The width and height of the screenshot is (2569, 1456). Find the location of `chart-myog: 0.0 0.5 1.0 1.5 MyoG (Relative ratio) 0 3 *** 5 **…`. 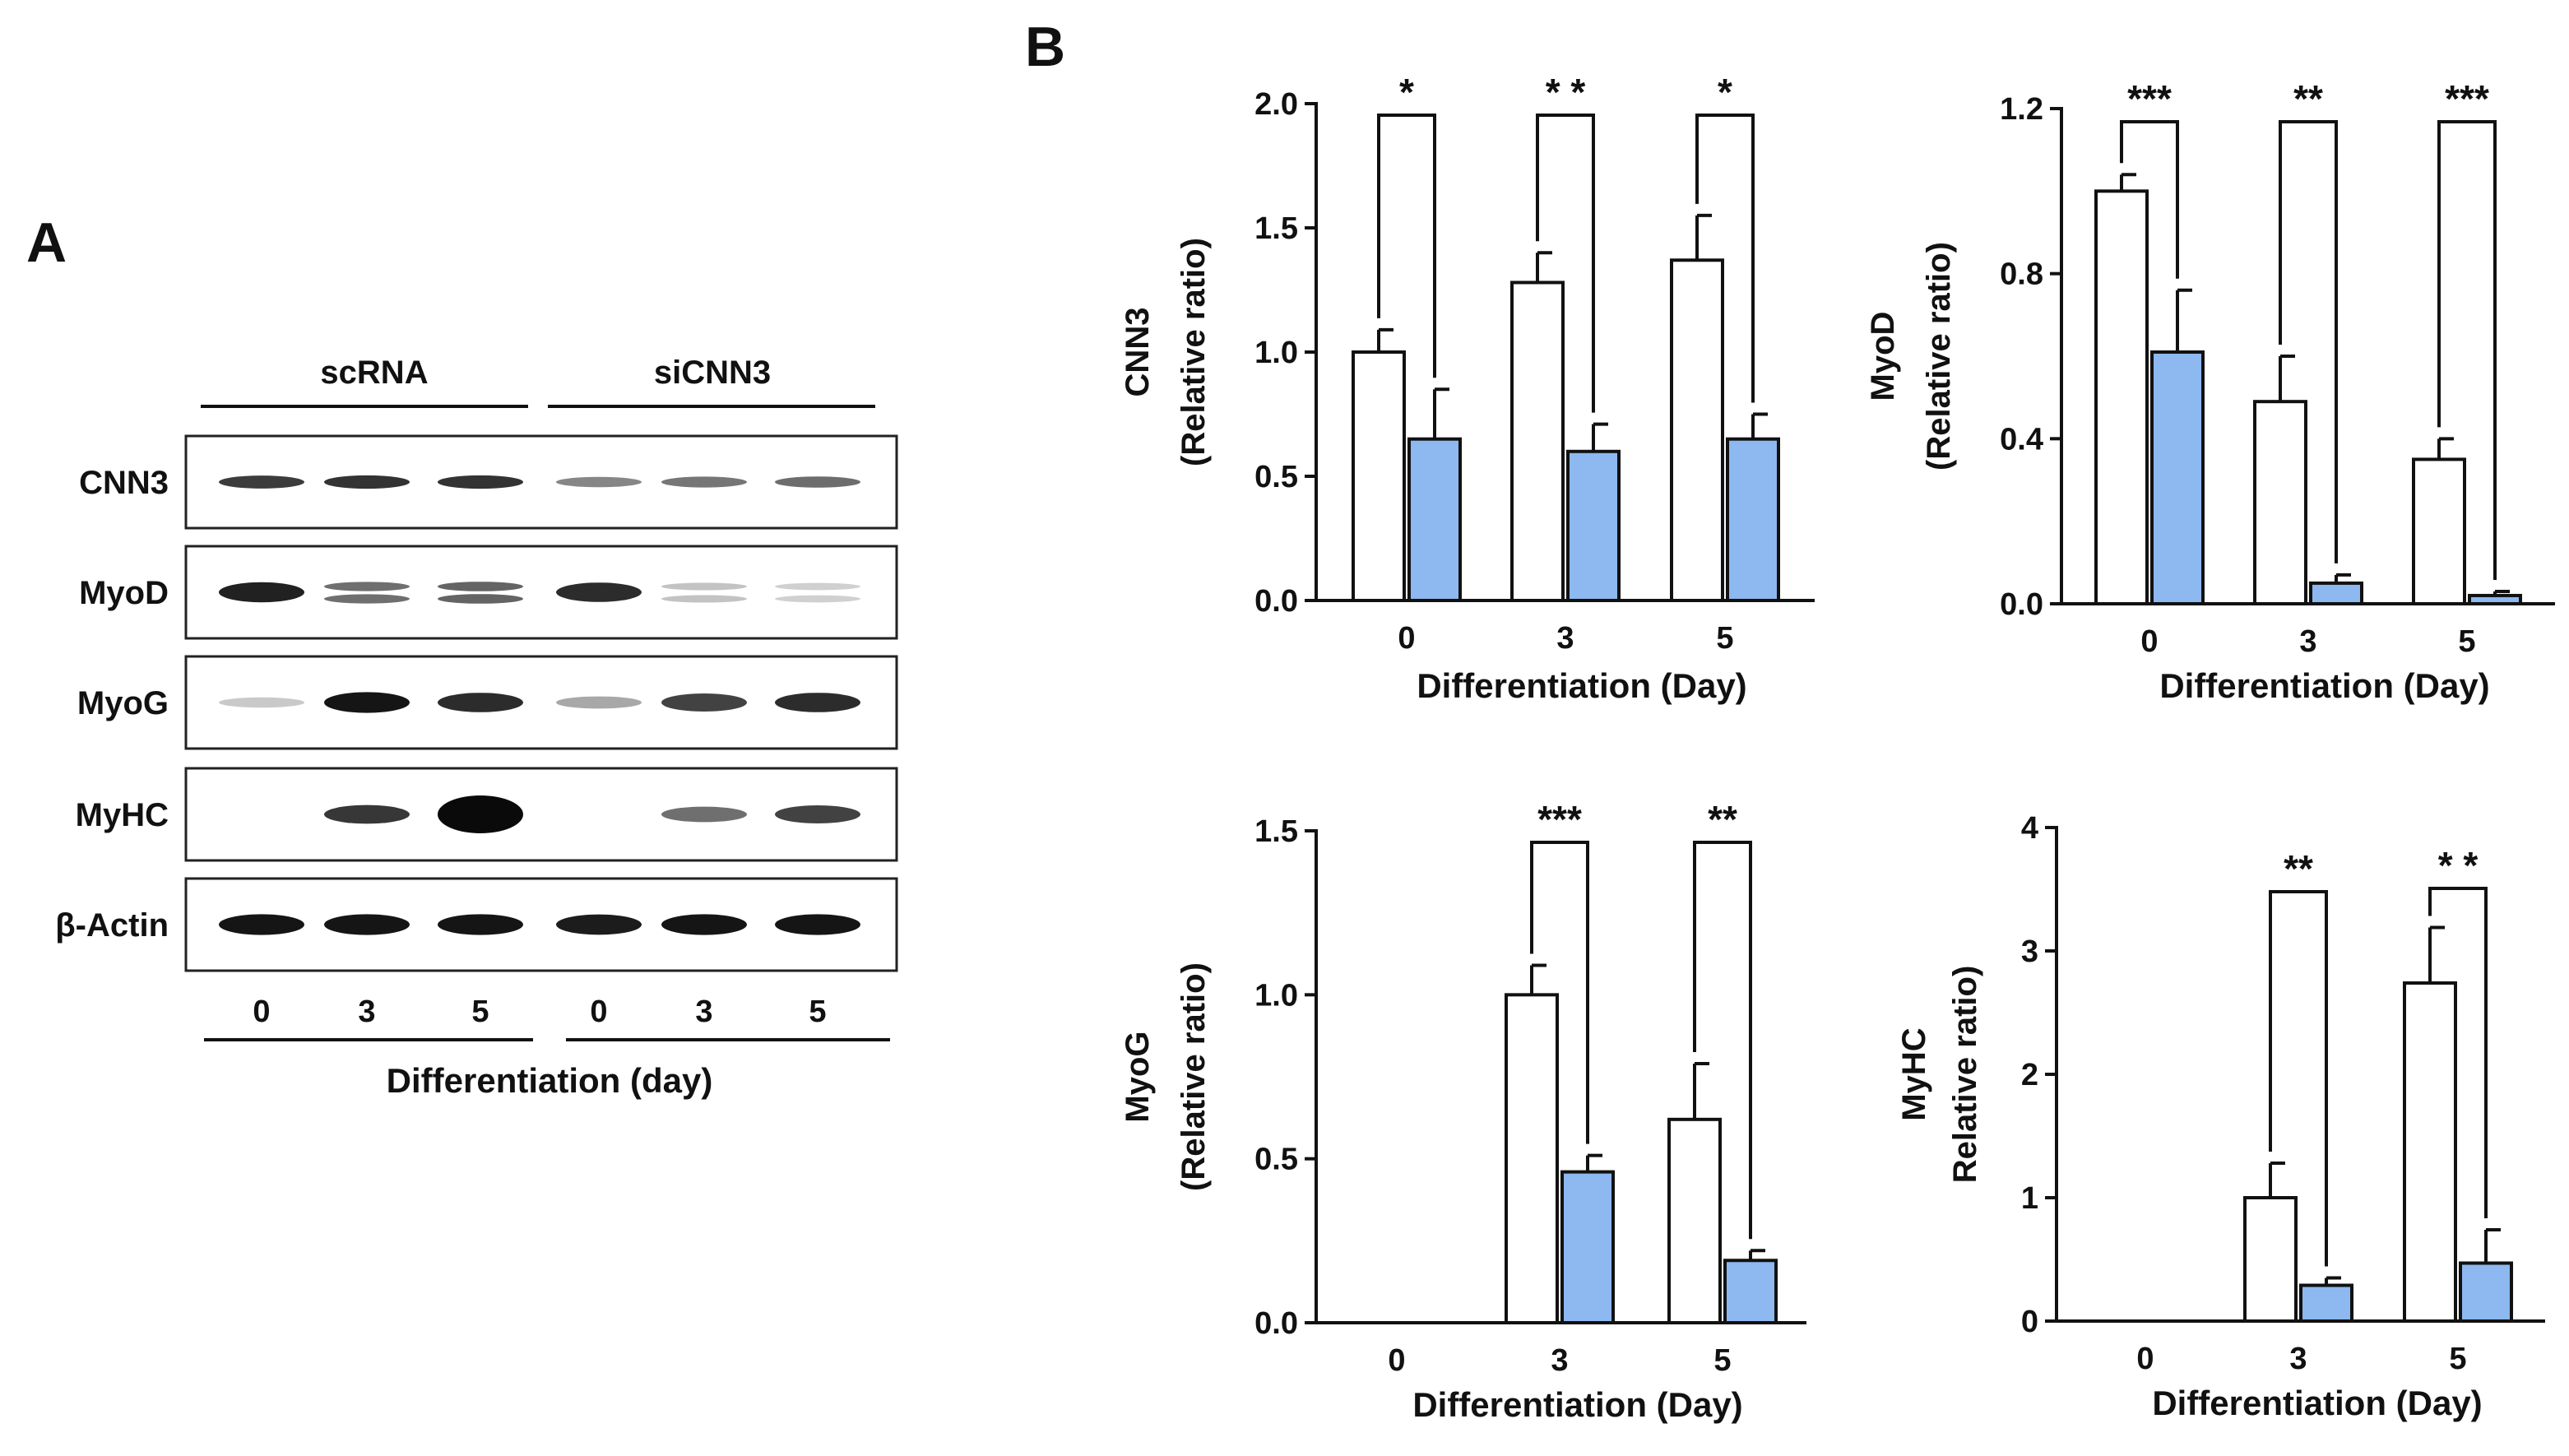

chart-myog: 0.0 0.5 1.0 1.5 MyoG (Relative ratio) 0 3 *** 5 **… is located at coordinates (1463, 1111).